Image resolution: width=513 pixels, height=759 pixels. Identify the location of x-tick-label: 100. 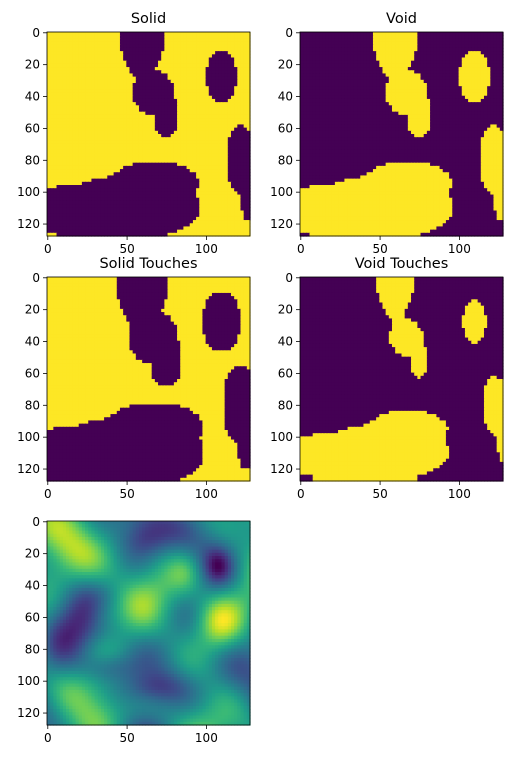
(206, 249).